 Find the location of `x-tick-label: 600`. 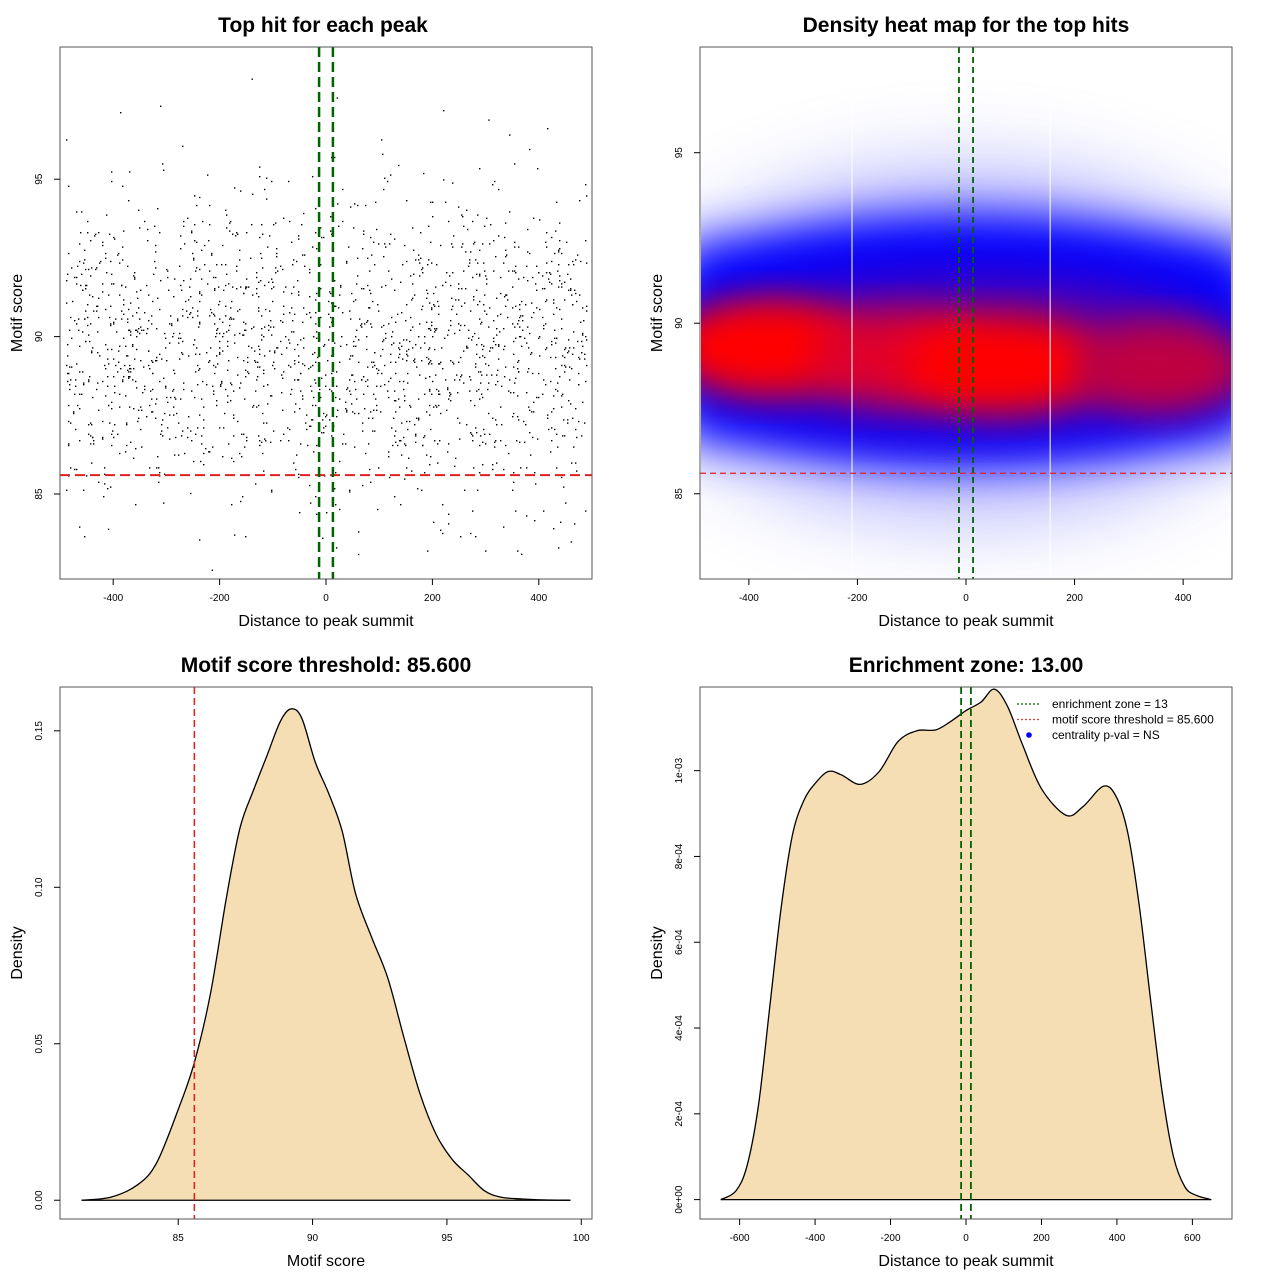

x-tick-label: 600 is located at coordinates (1192, 1238).